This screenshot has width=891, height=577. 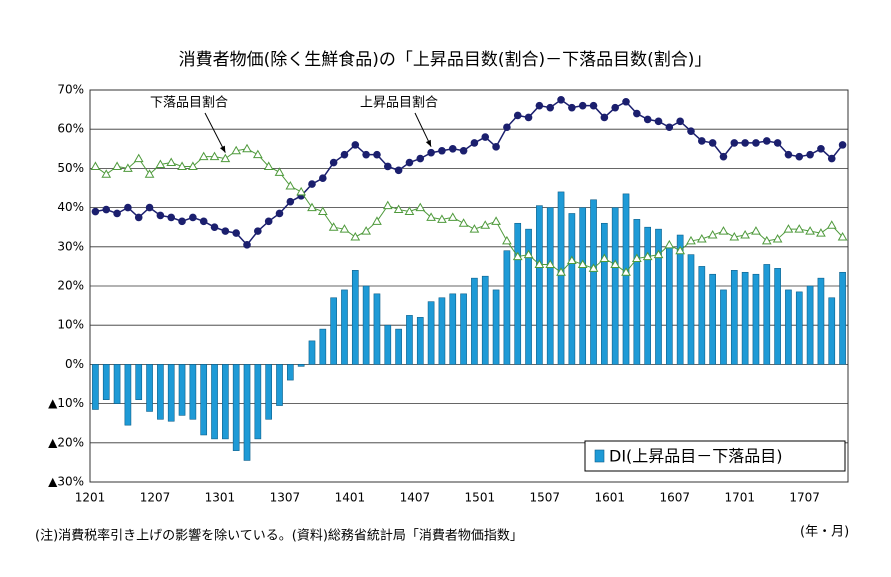 What do you see at coordinates (70, 207) in the screenshot?
I see `y-tick-label: 40%` at bounding box center [70, 207].